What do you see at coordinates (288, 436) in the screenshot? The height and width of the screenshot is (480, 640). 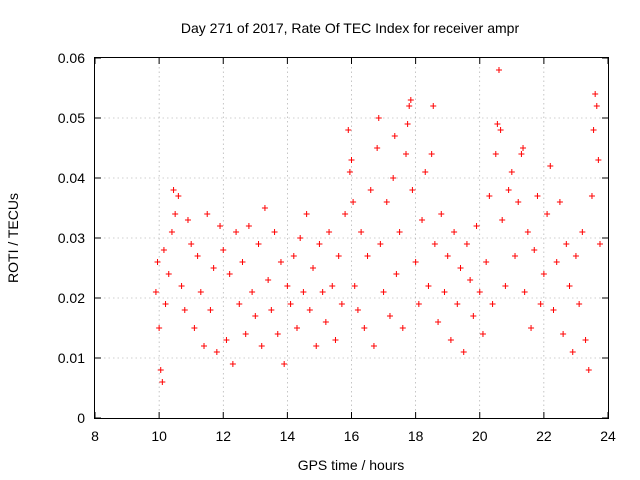 I see `x-tick-label: 14` at bounding box center [288, 436].